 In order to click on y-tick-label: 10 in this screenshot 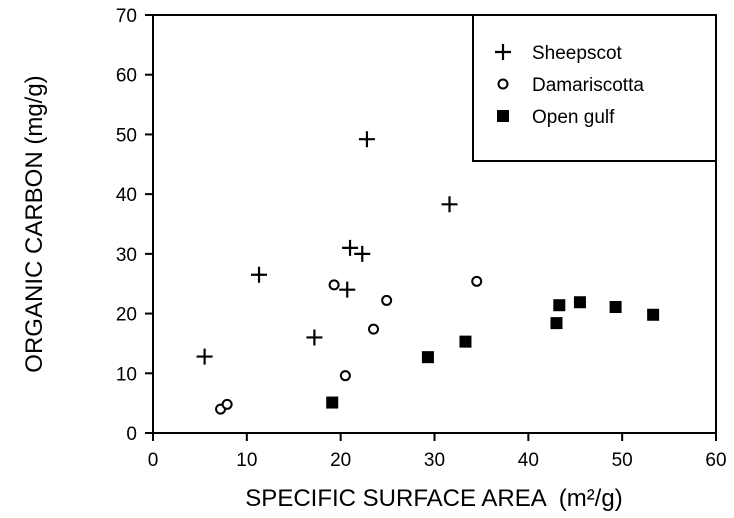, I will do `click(126, 374)`.